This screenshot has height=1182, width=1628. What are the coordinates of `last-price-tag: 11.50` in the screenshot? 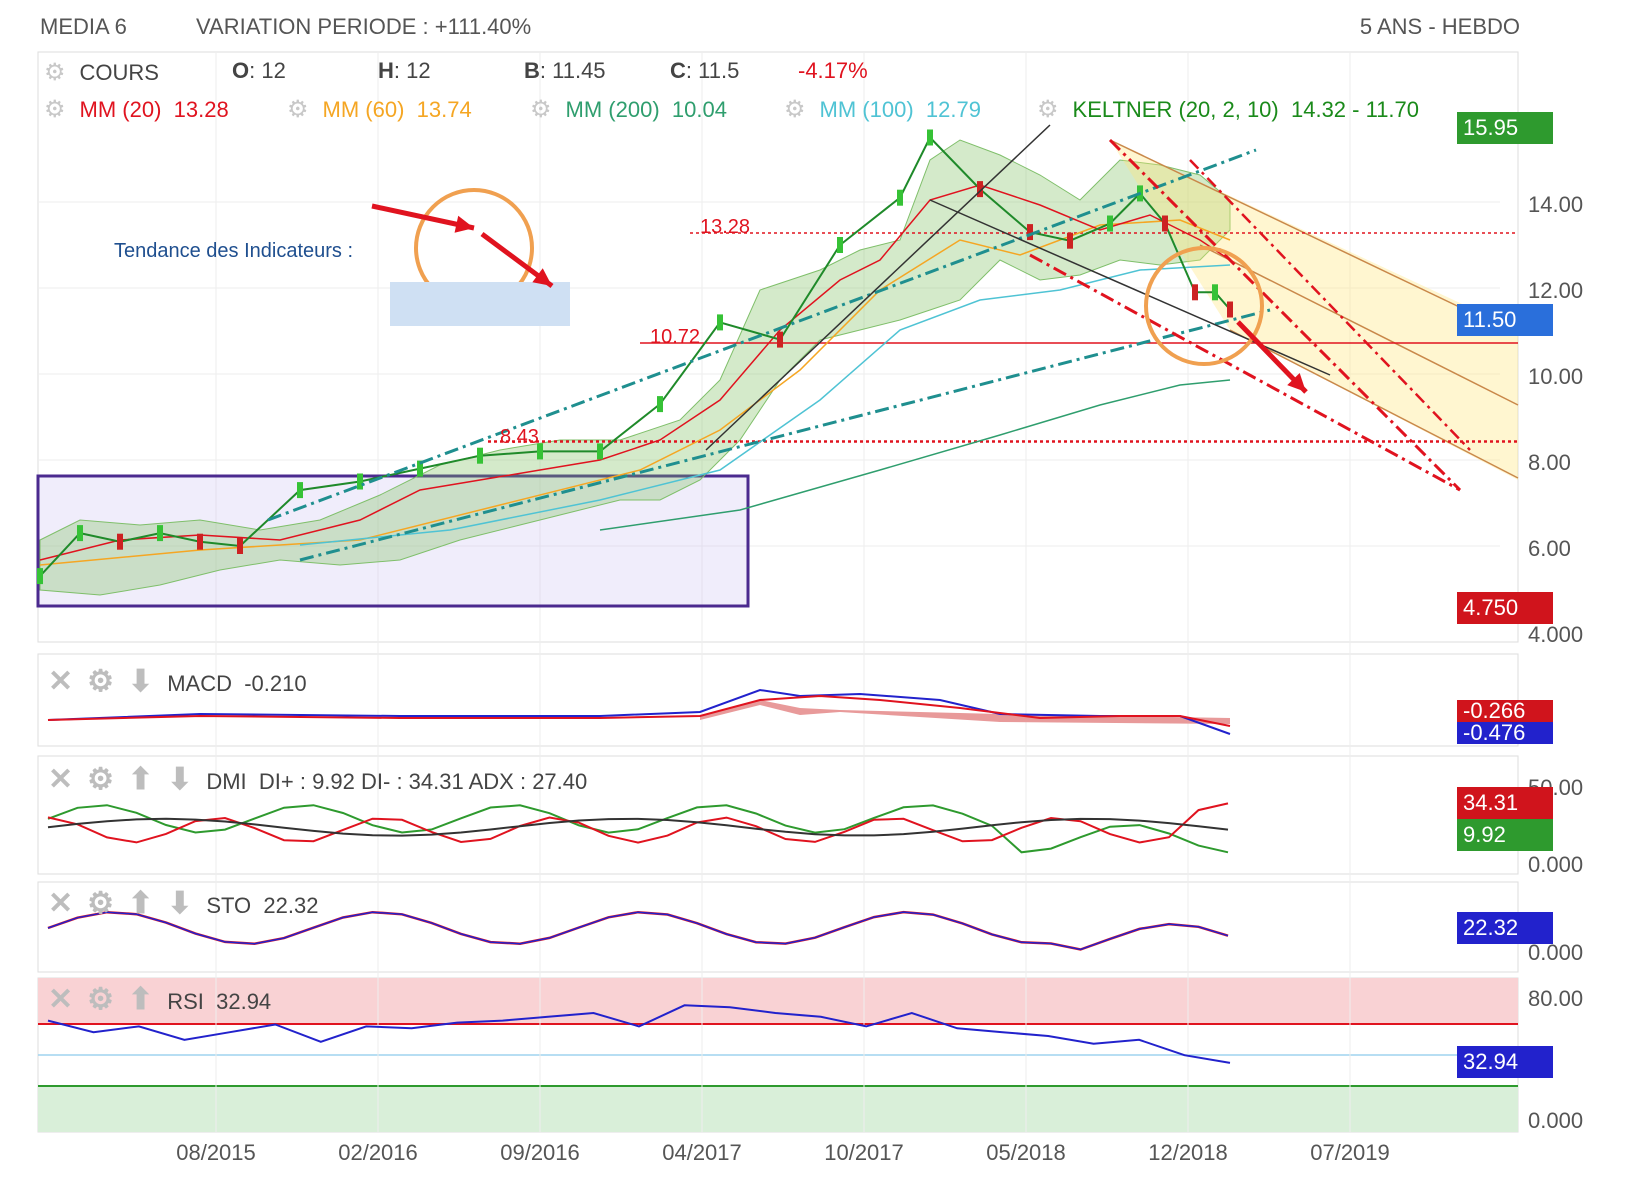 It's located at (1505, 320).